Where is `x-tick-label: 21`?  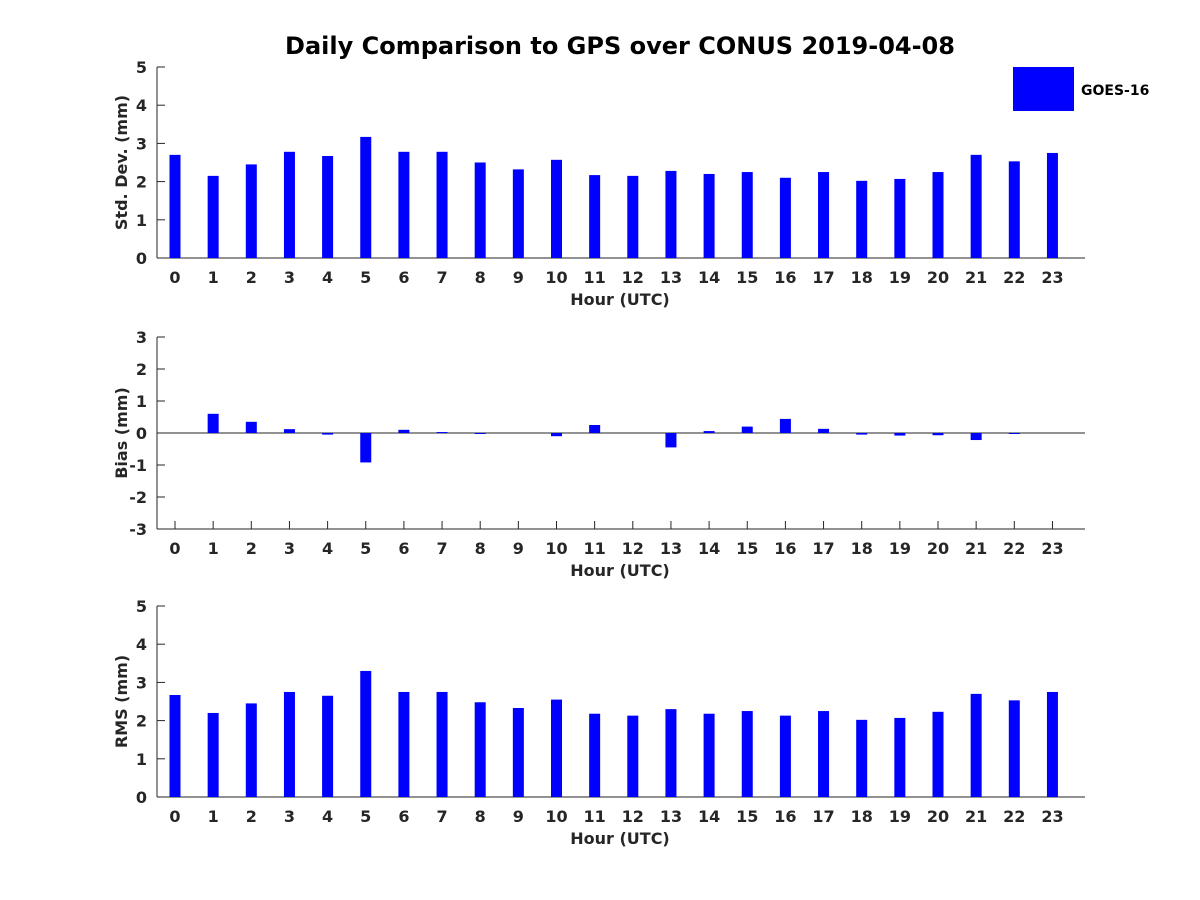 x-tick-label: 21 is located at coordinates (976, 277).